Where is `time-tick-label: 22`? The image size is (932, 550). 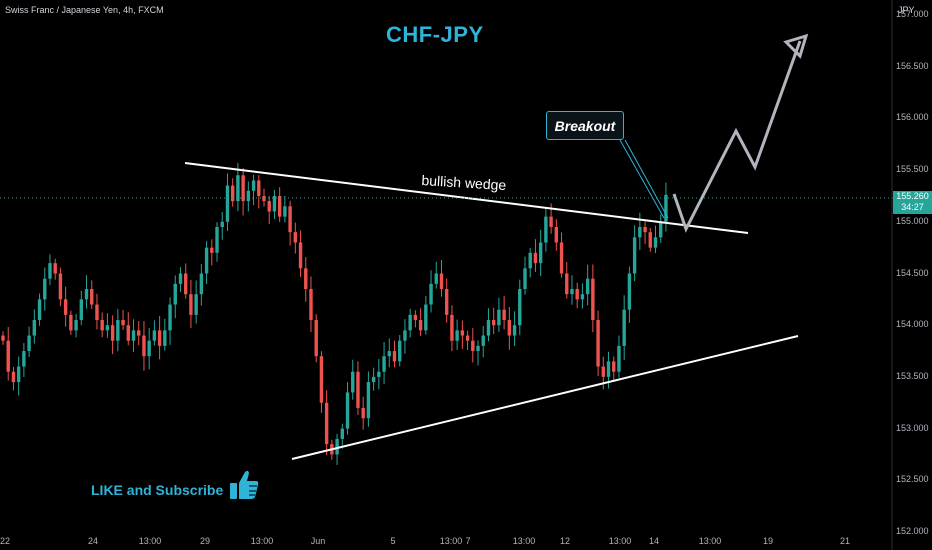
time-tick-label: 22 is located at coordinates (5, 541).